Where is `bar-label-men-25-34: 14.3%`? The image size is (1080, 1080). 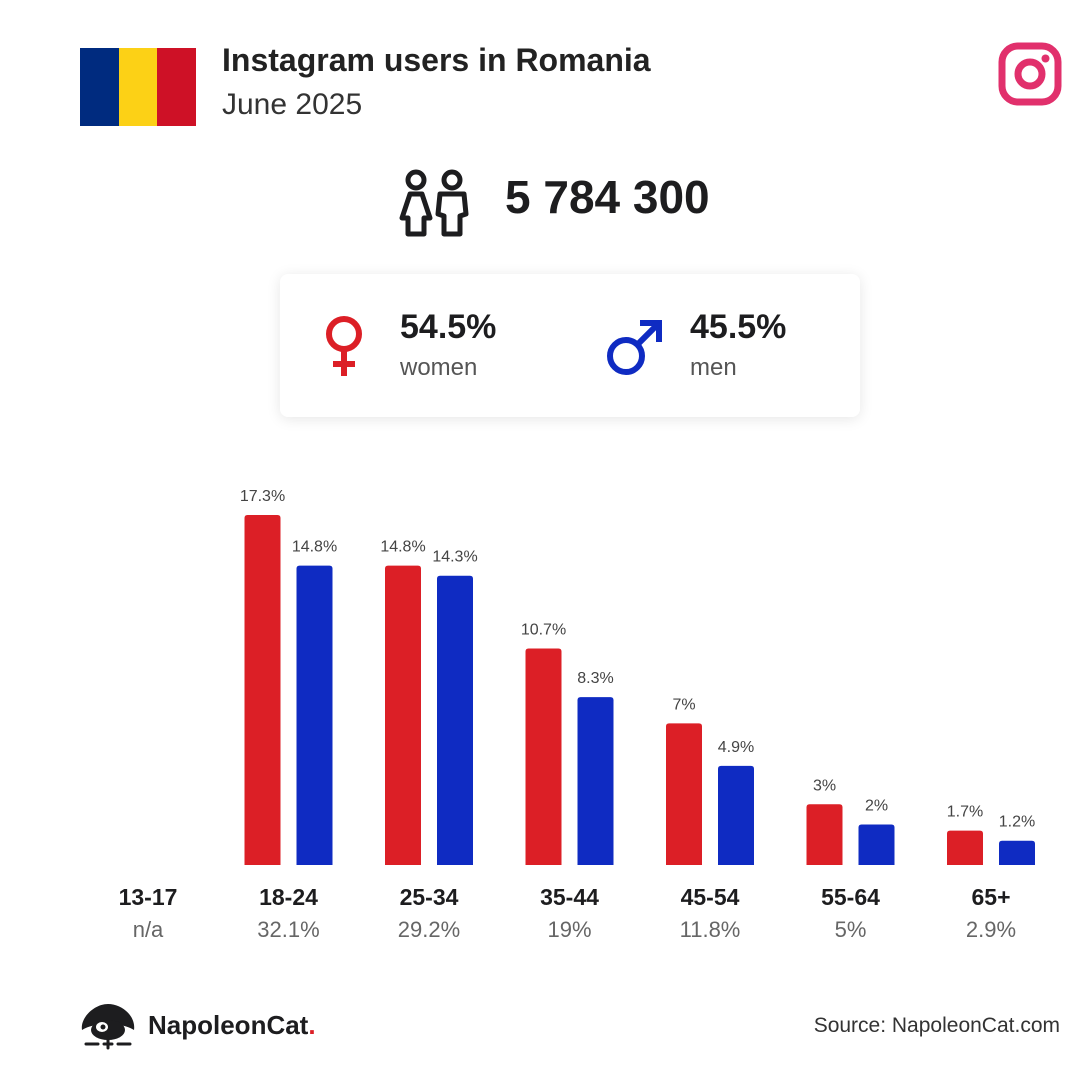 bar-label-men-25-34: 14.3% is located at coordinates (454, 557).